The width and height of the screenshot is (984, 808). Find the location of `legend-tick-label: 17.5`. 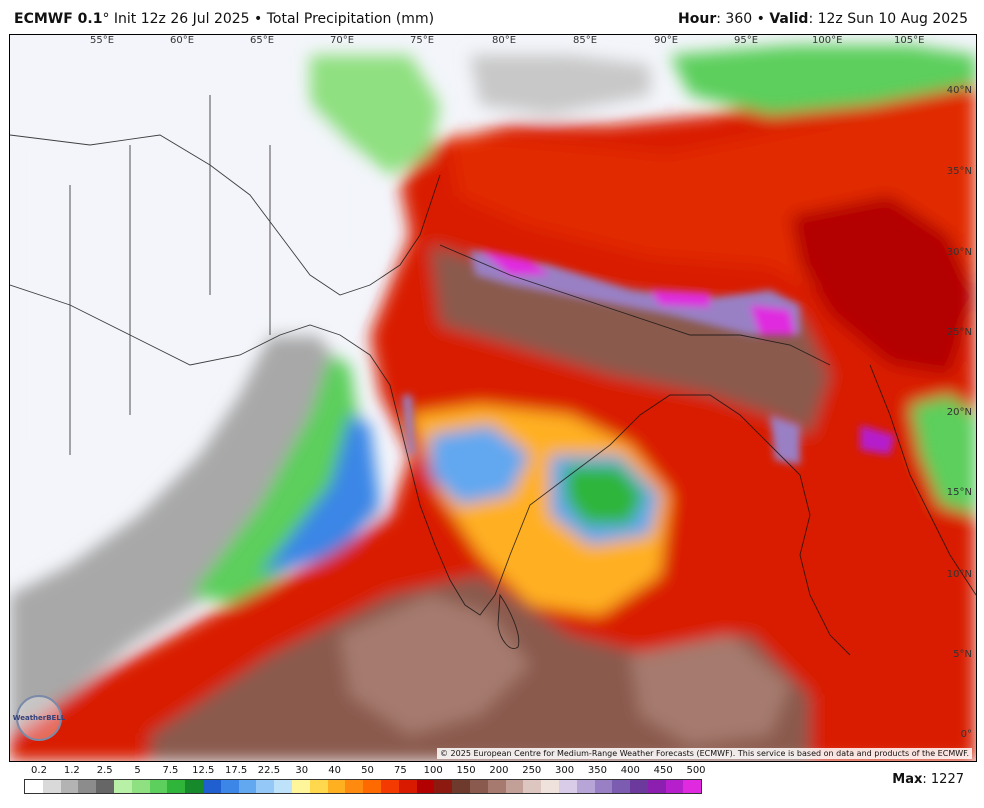

legend-tick-label: 17.5 is located at coordinates (236, 770).